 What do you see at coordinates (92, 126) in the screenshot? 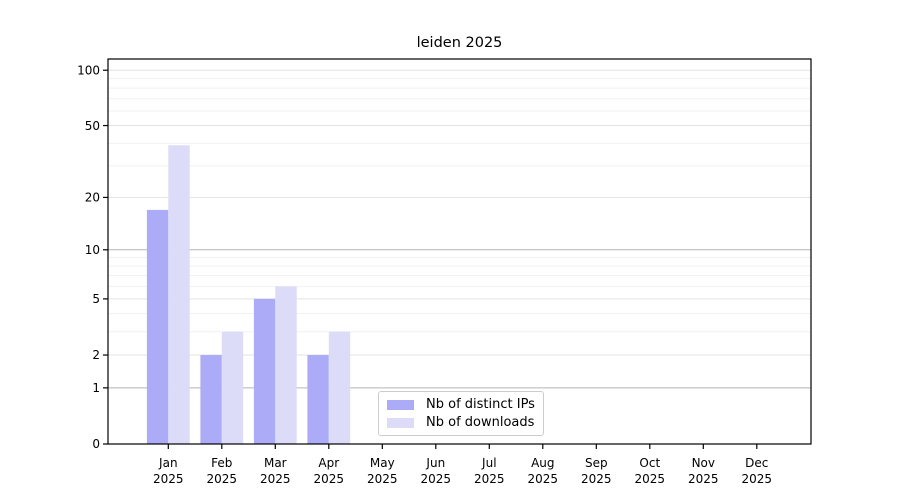
I see `y-tick-label: 50` at bounding box center [92, 126].